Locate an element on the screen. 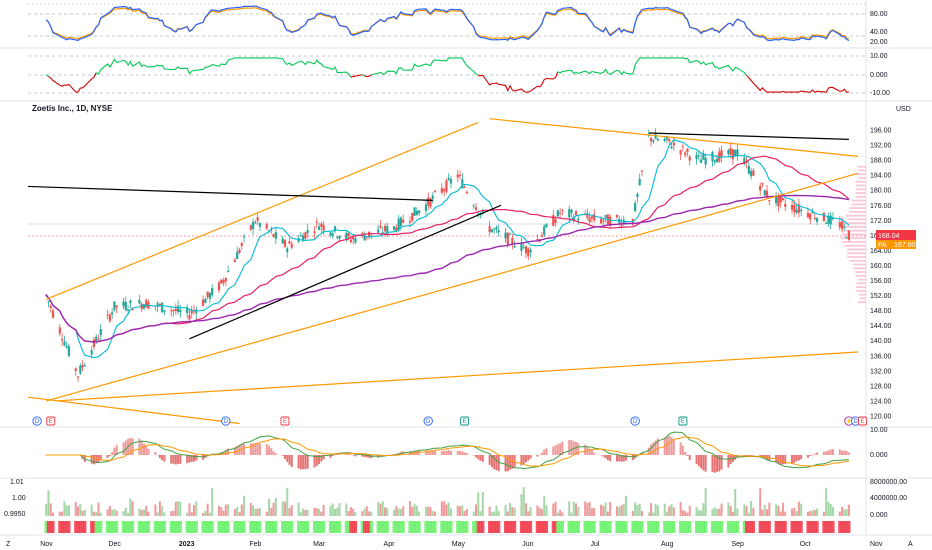 This screenshot has width=932, height=550. osc-line-negative is located at coordinates (797, 84).